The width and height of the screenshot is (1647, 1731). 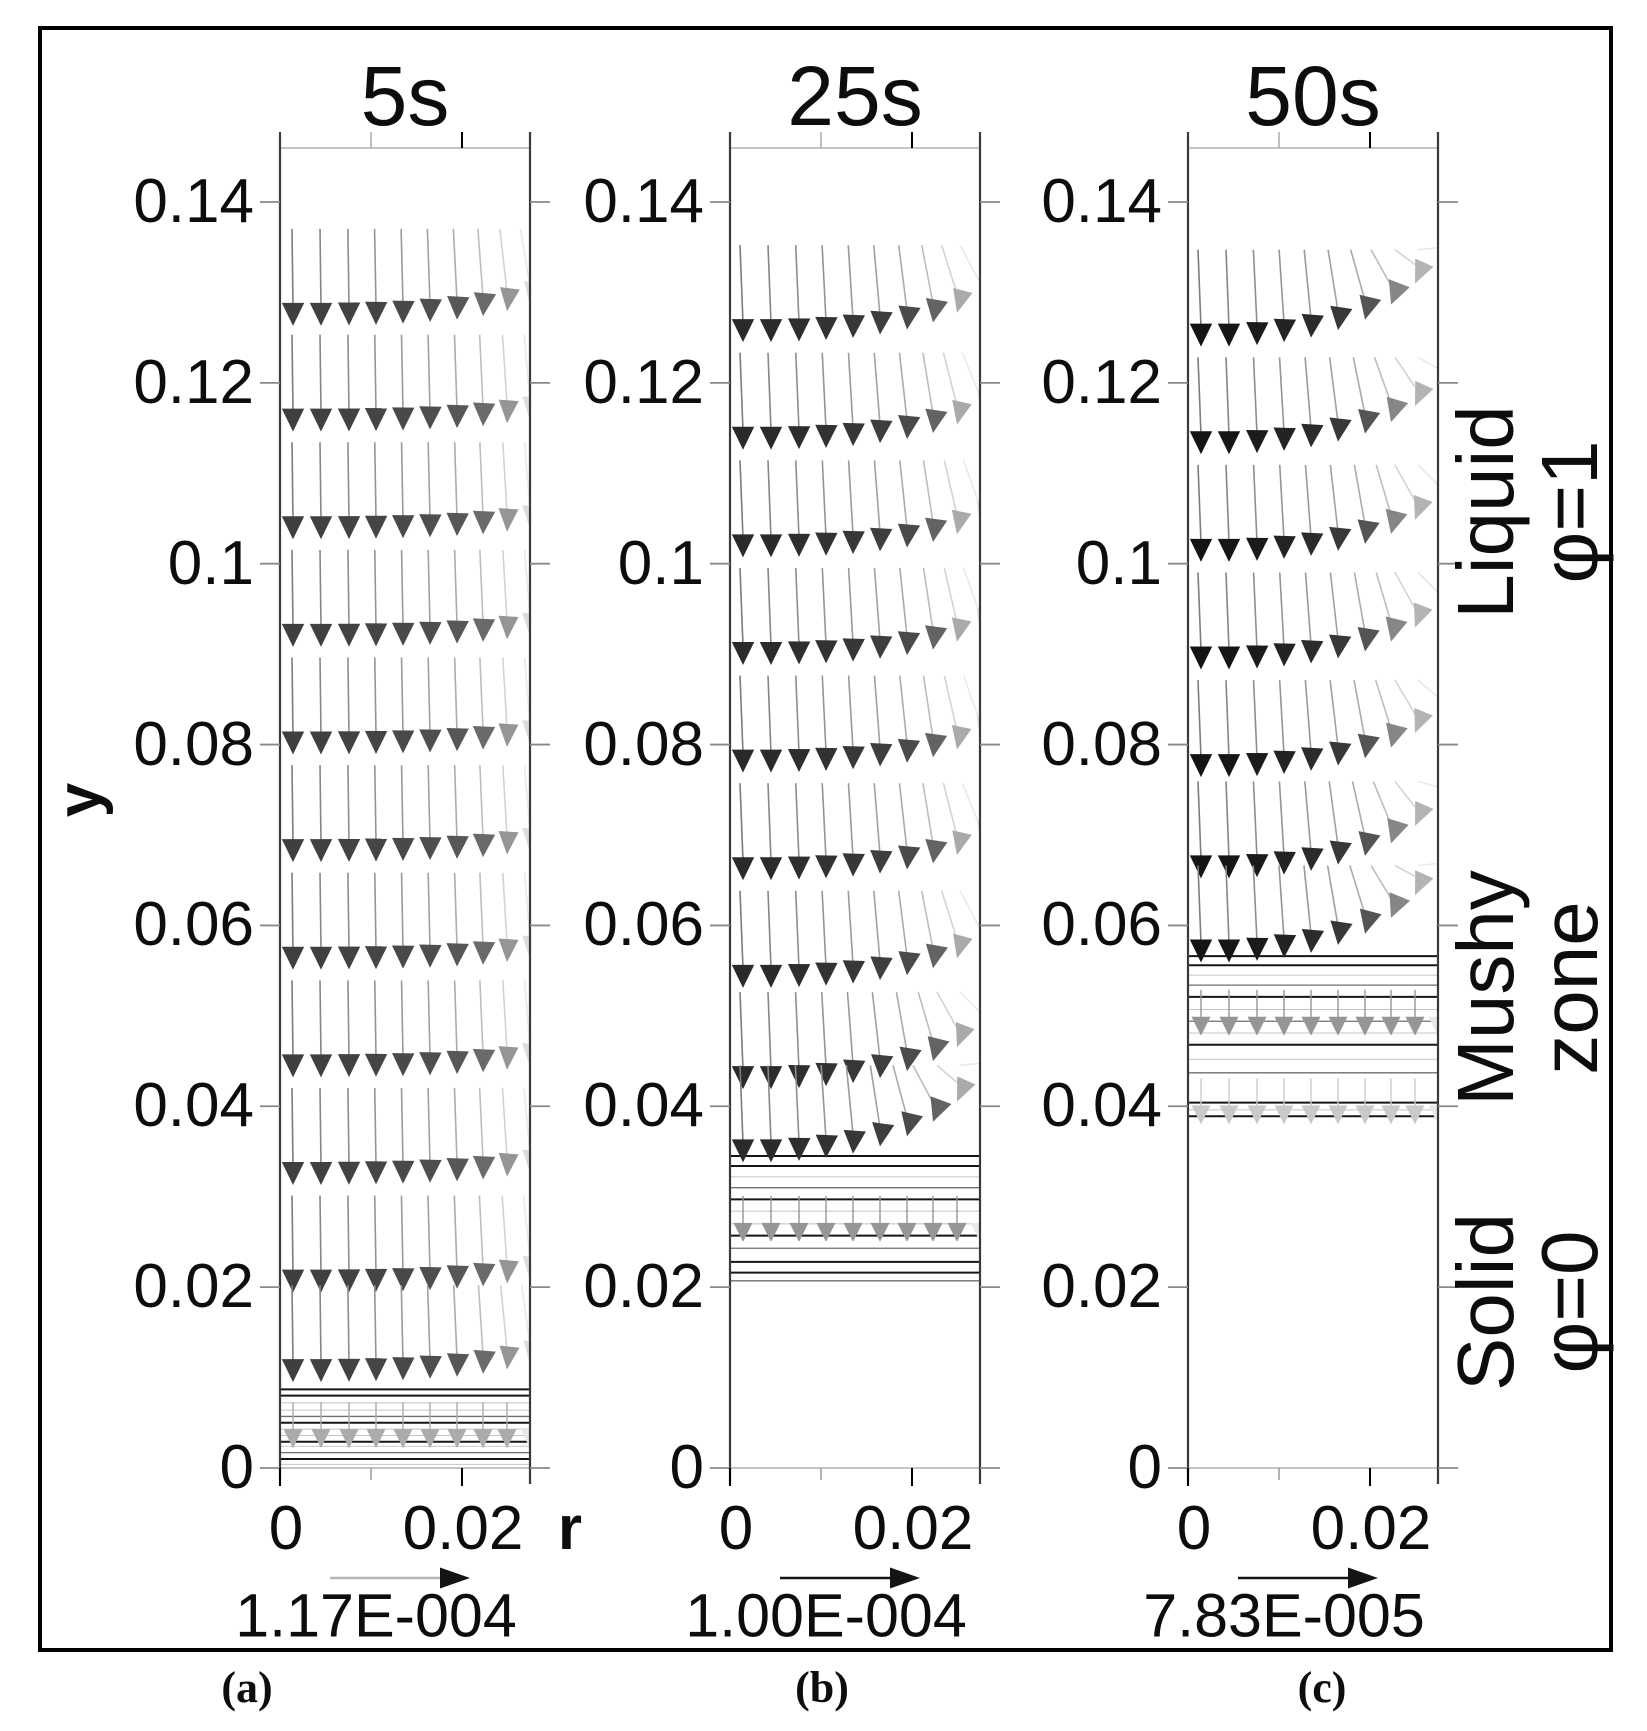 I want to click on y-tick-label: 0.08, so click(x=193, y=744).